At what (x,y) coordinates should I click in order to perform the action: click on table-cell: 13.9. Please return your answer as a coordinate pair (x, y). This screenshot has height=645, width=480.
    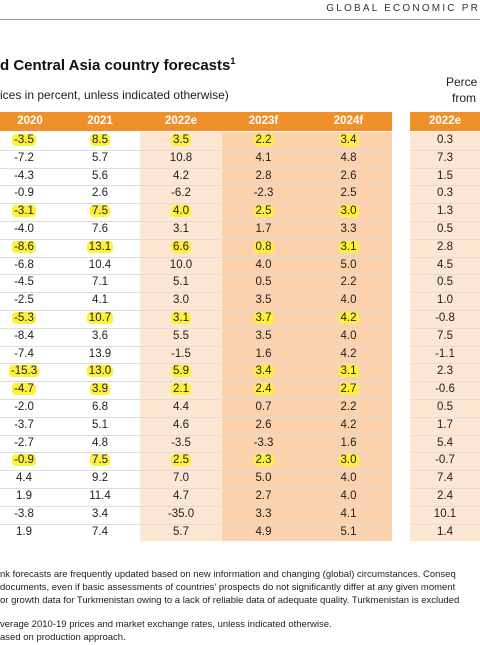
    Looking at the image, I should click on (100, 355).